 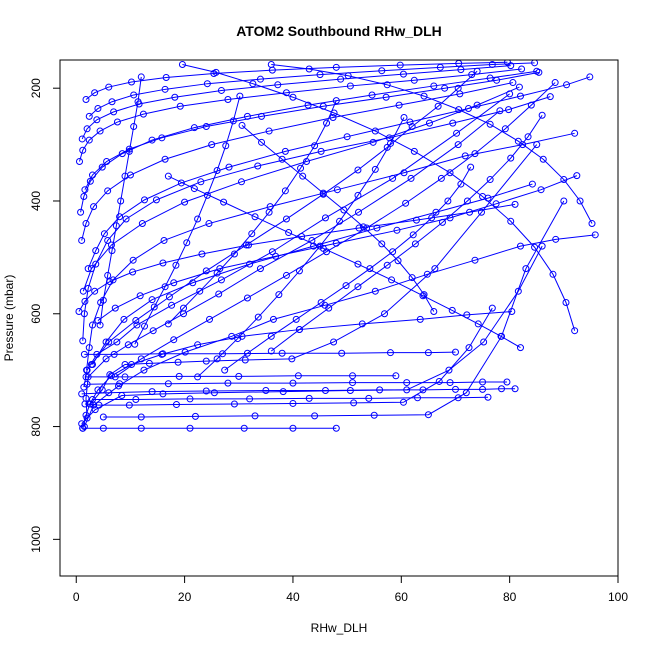 What do you see at coordinates (36, 313) in the screenshot?
I see `y-tick-label: 600` at bounding box center [36, 313].